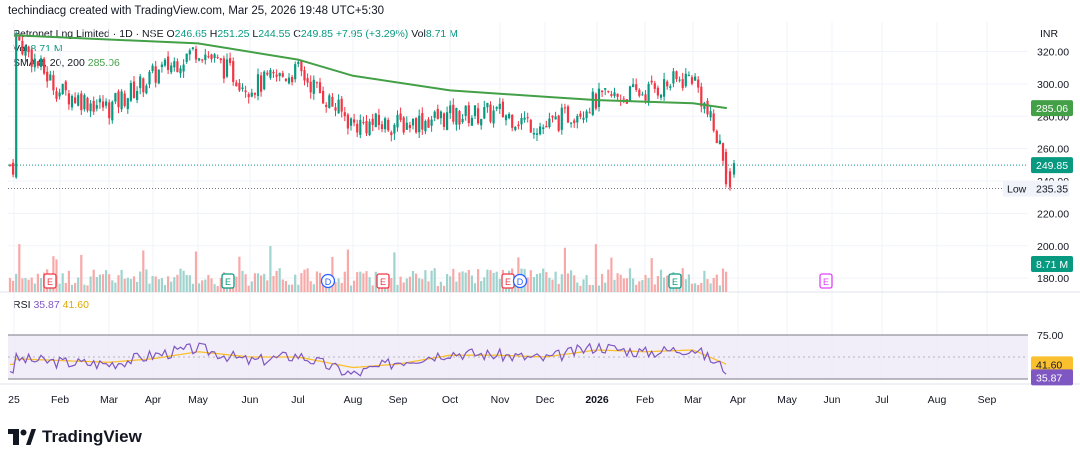  Describe the element at coordinates (75, 305) in the screenshot. I see `rsi-ma-legend-value: 41.60` at that location.